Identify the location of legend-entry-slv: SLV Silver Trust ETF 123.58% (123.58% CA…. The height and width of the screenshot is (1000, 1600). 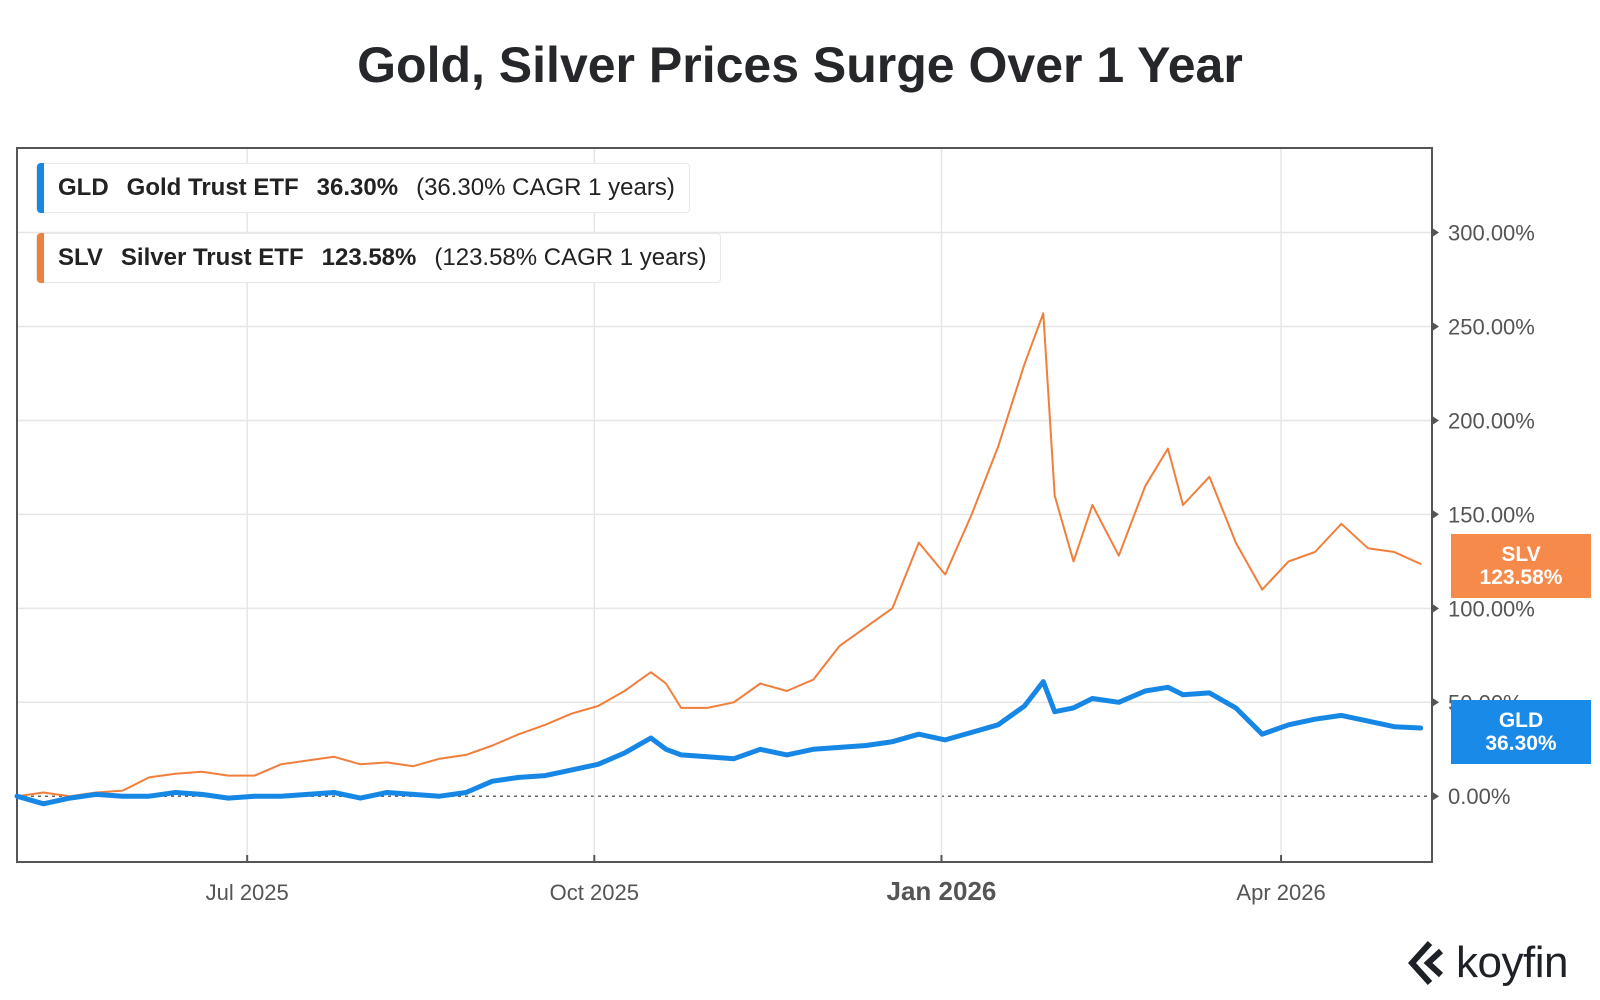
(379, 258).